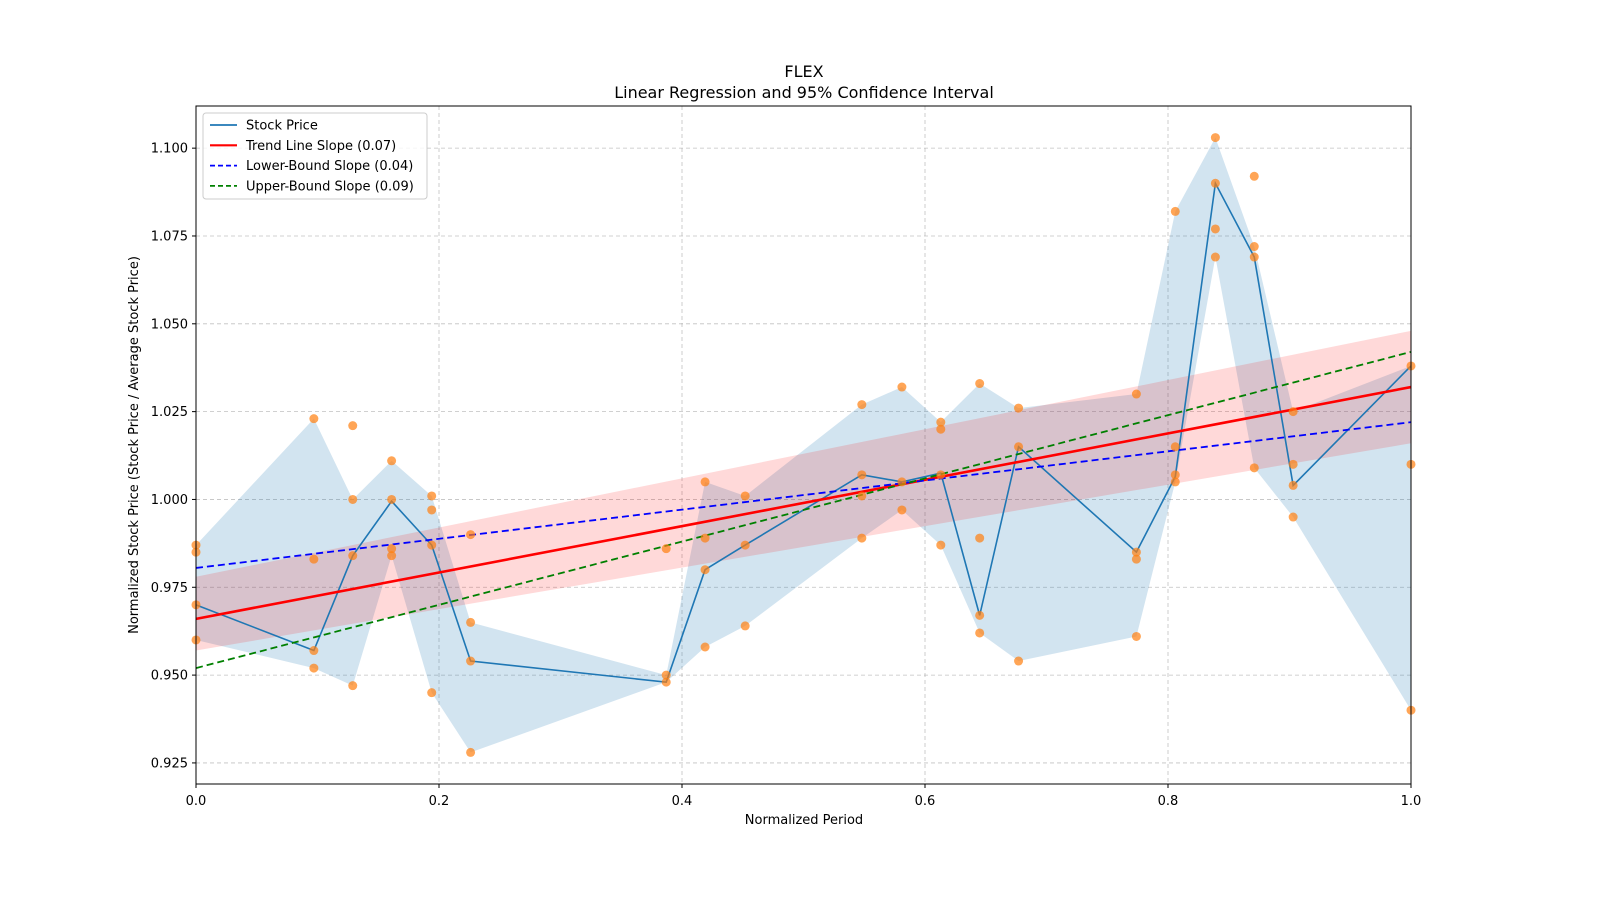 Image resolution: width=1600 pixels, height=904 pixels. Describe the element at coordinates (804, 796) in the screenshot. I see `x-axis: 0.0 0.2 0.4 0.6 0.8 1.0` at that location.